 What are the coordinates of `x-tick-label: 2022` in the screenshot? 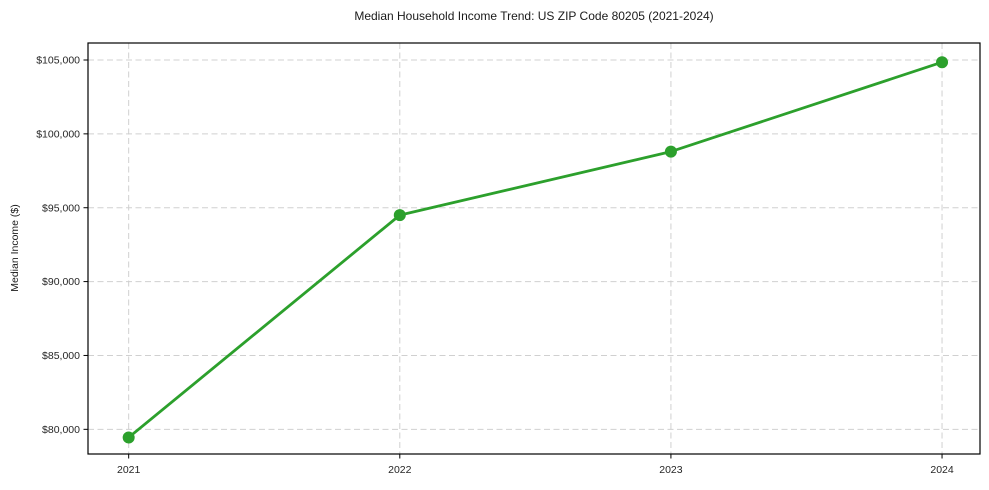 It's located at (400, 470).